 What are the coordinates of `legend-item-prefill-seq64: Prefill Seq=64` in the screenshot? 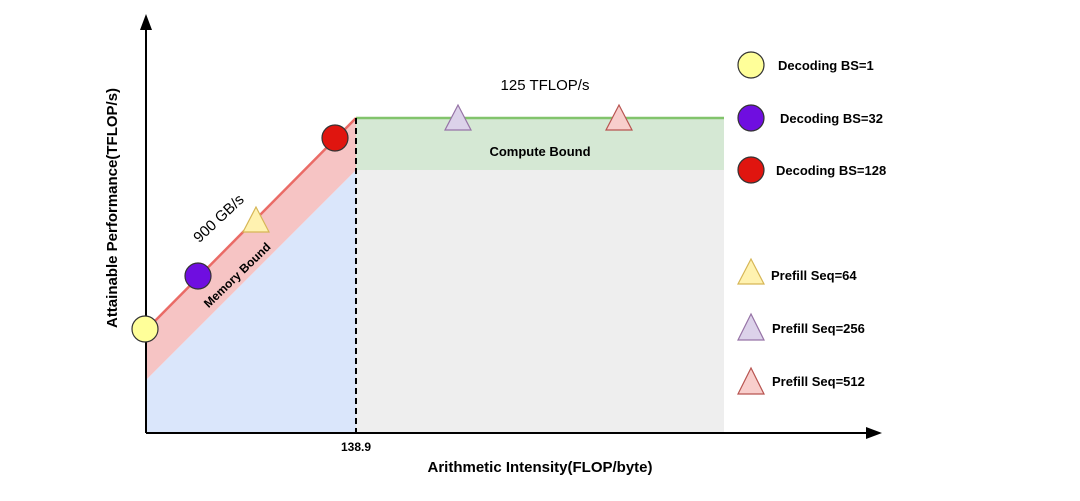 It's located at (797, 271).